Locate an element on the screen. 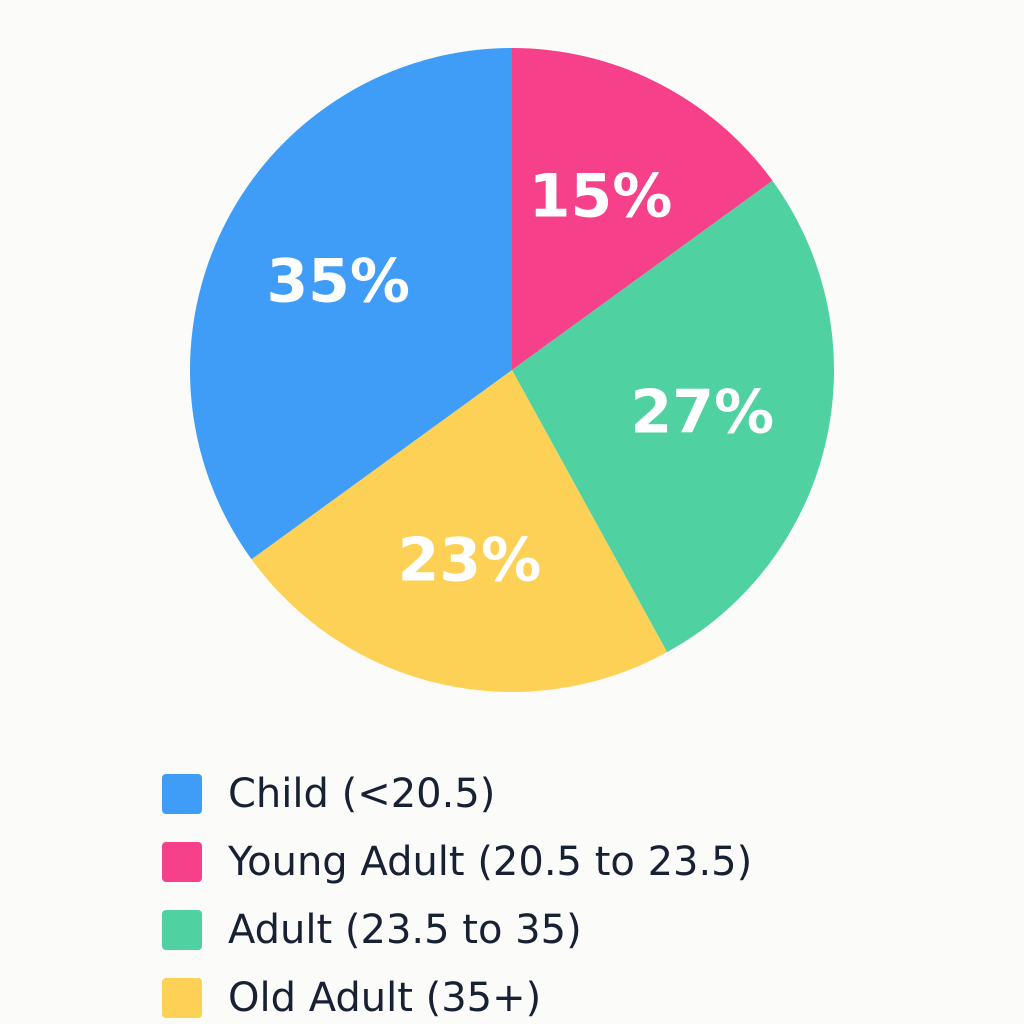  legend-label-child: Child (<20.5) is located at coordinates (362, 794).